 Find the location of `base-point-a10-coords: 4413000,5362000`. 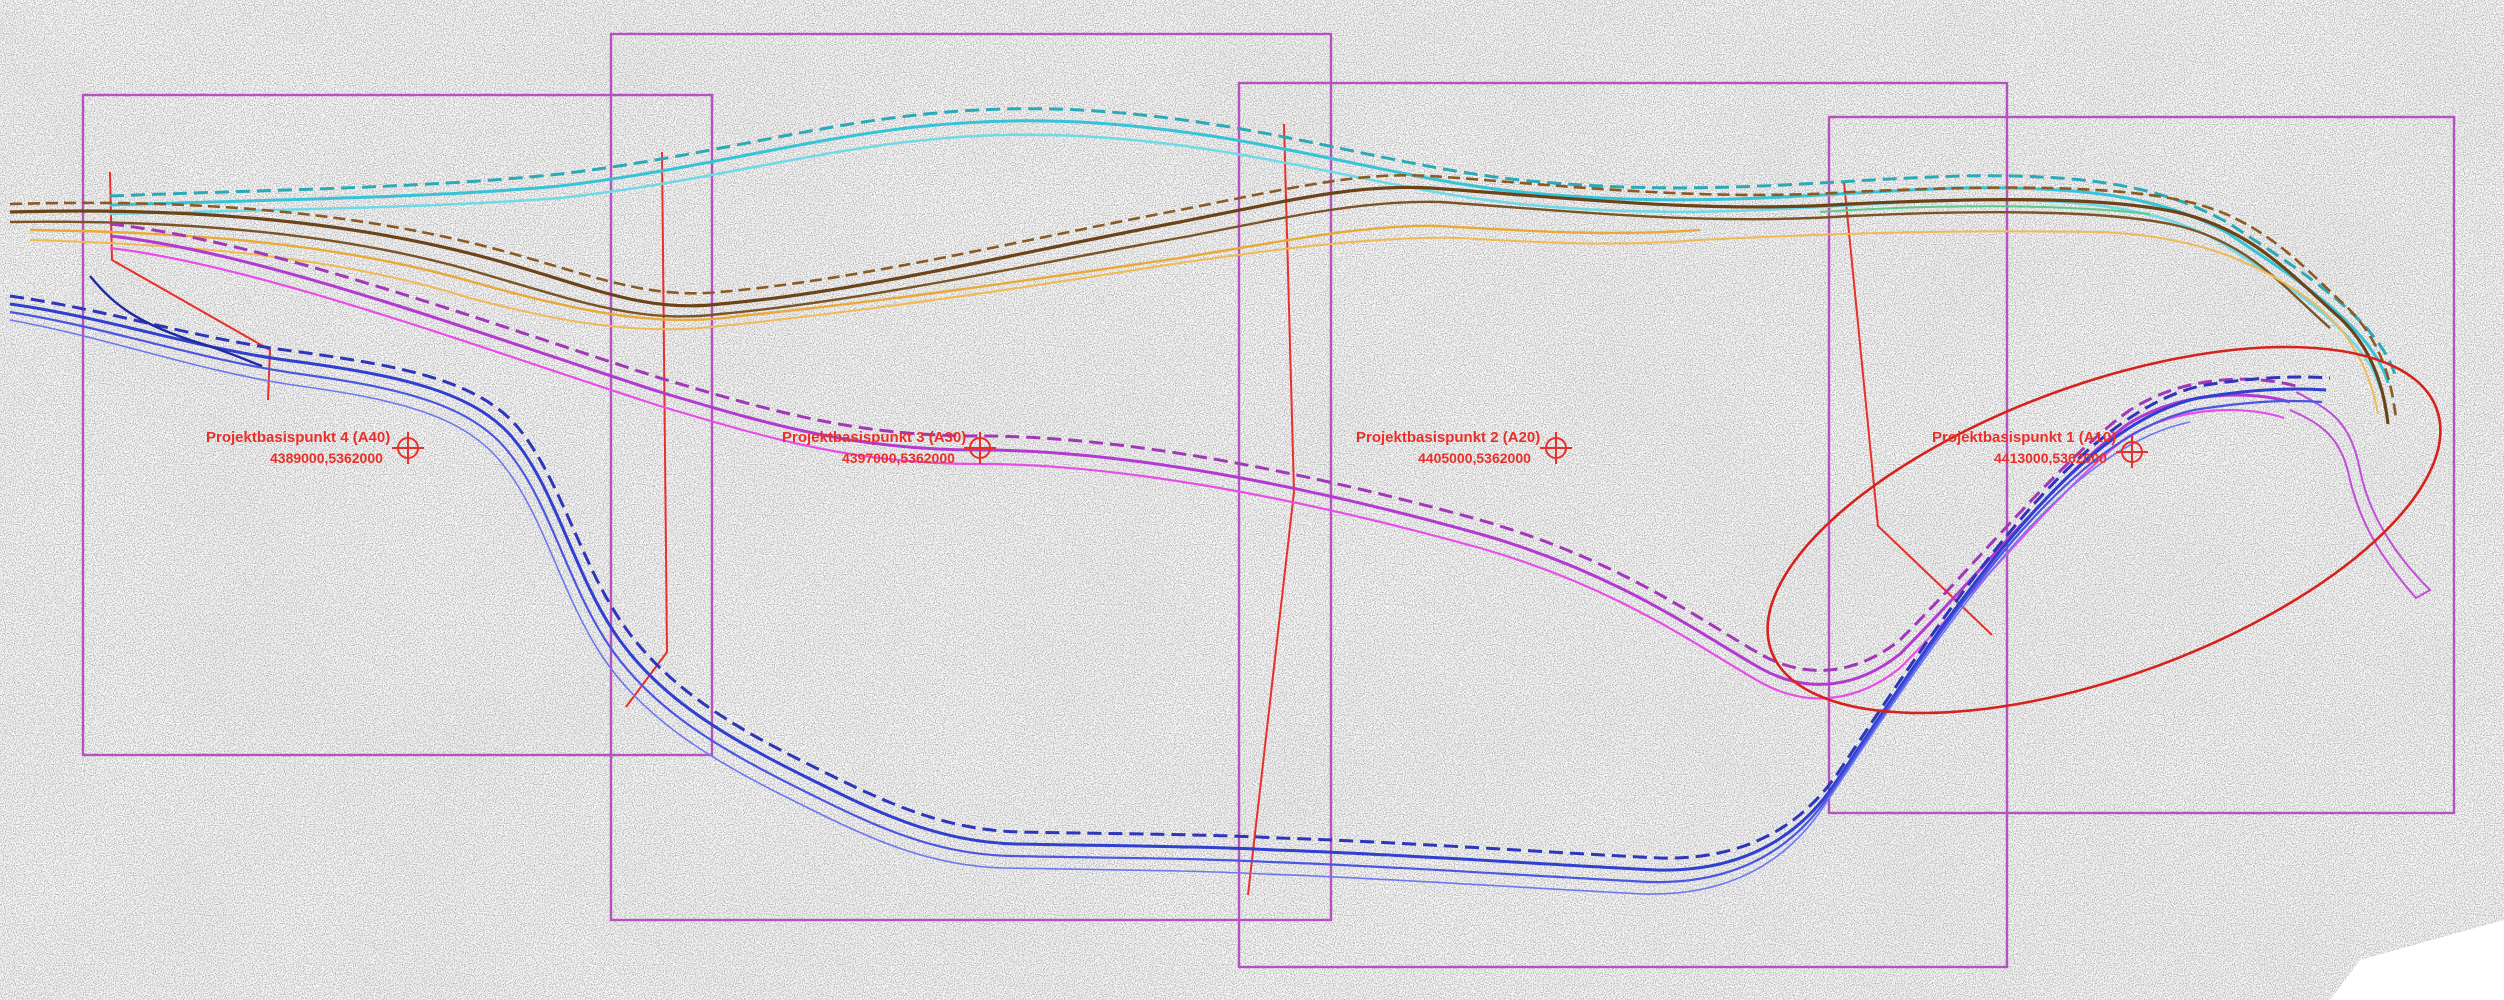

base-point-a10-coords: 4413000,5362000 is located at coordinates (2050, 458).